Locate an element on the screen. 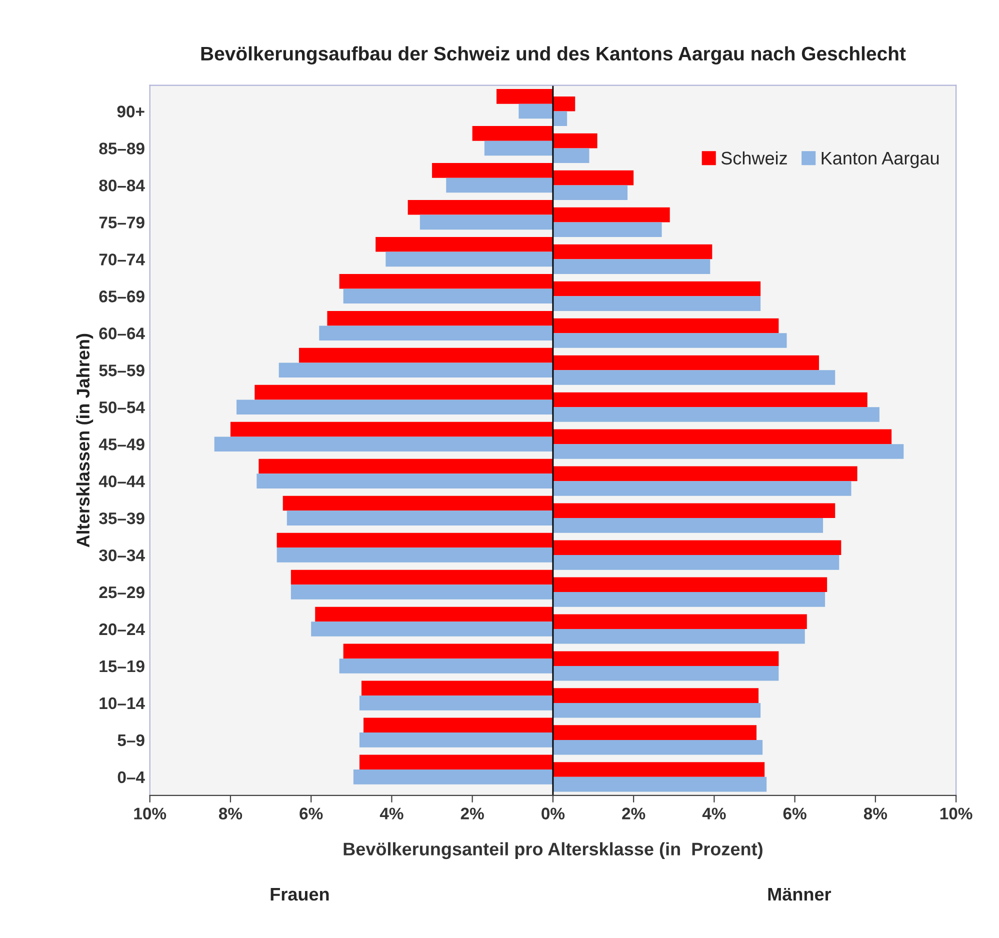  y-tick-label: 30–34 is located at coordinates (122, 555).